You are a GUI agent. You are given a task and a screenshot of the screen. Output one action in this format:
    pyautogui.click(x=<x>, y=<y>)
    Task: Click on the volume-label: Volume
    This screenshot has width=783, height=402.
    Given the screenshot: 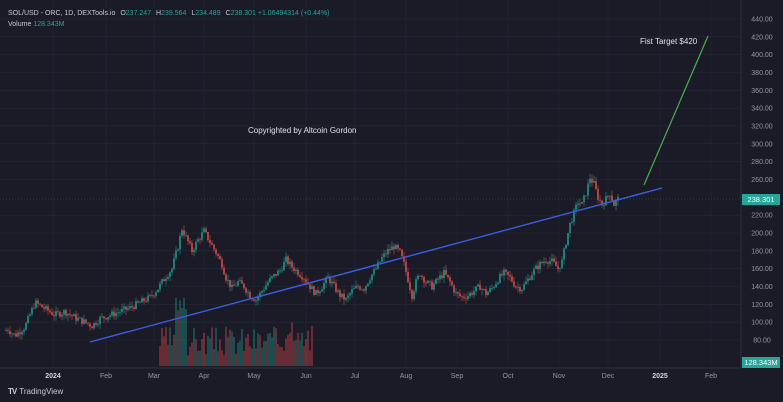 What is the action you would take?
    pyautogui.click(x=20, y=24)
    